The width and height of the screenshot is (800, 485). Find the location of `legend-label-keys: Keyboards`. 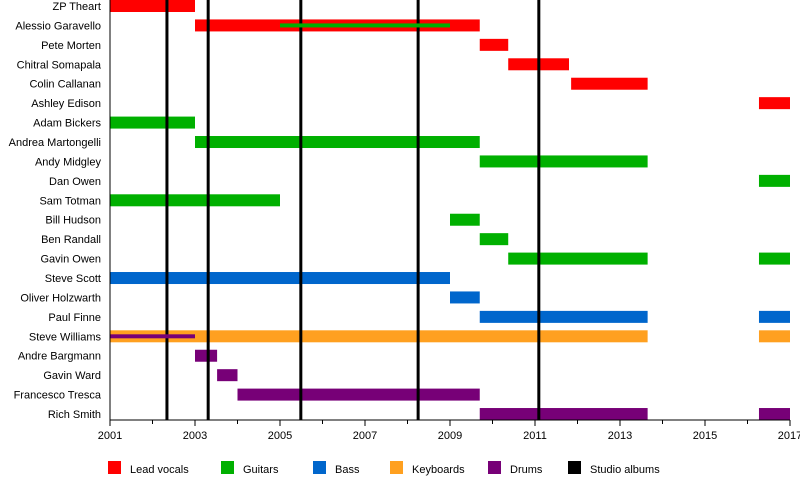

legend-label-keys: Keyboards is located at coordinates (438, 470).